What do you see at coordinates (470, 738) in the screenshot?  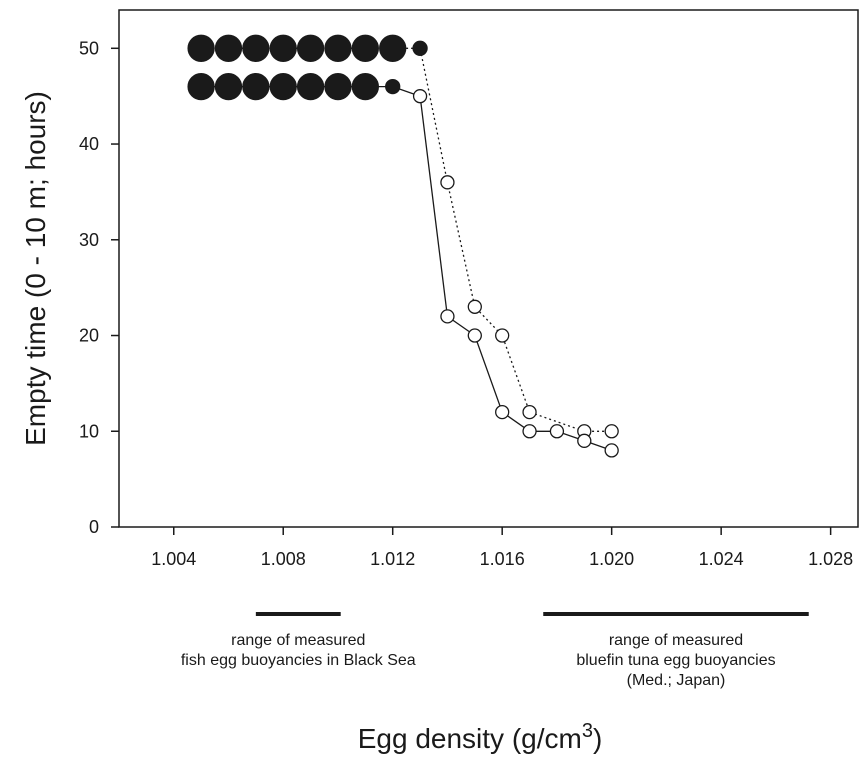 I see `x-axis-title-main: Egg density (g/cm` at bounding box center [470, 738].